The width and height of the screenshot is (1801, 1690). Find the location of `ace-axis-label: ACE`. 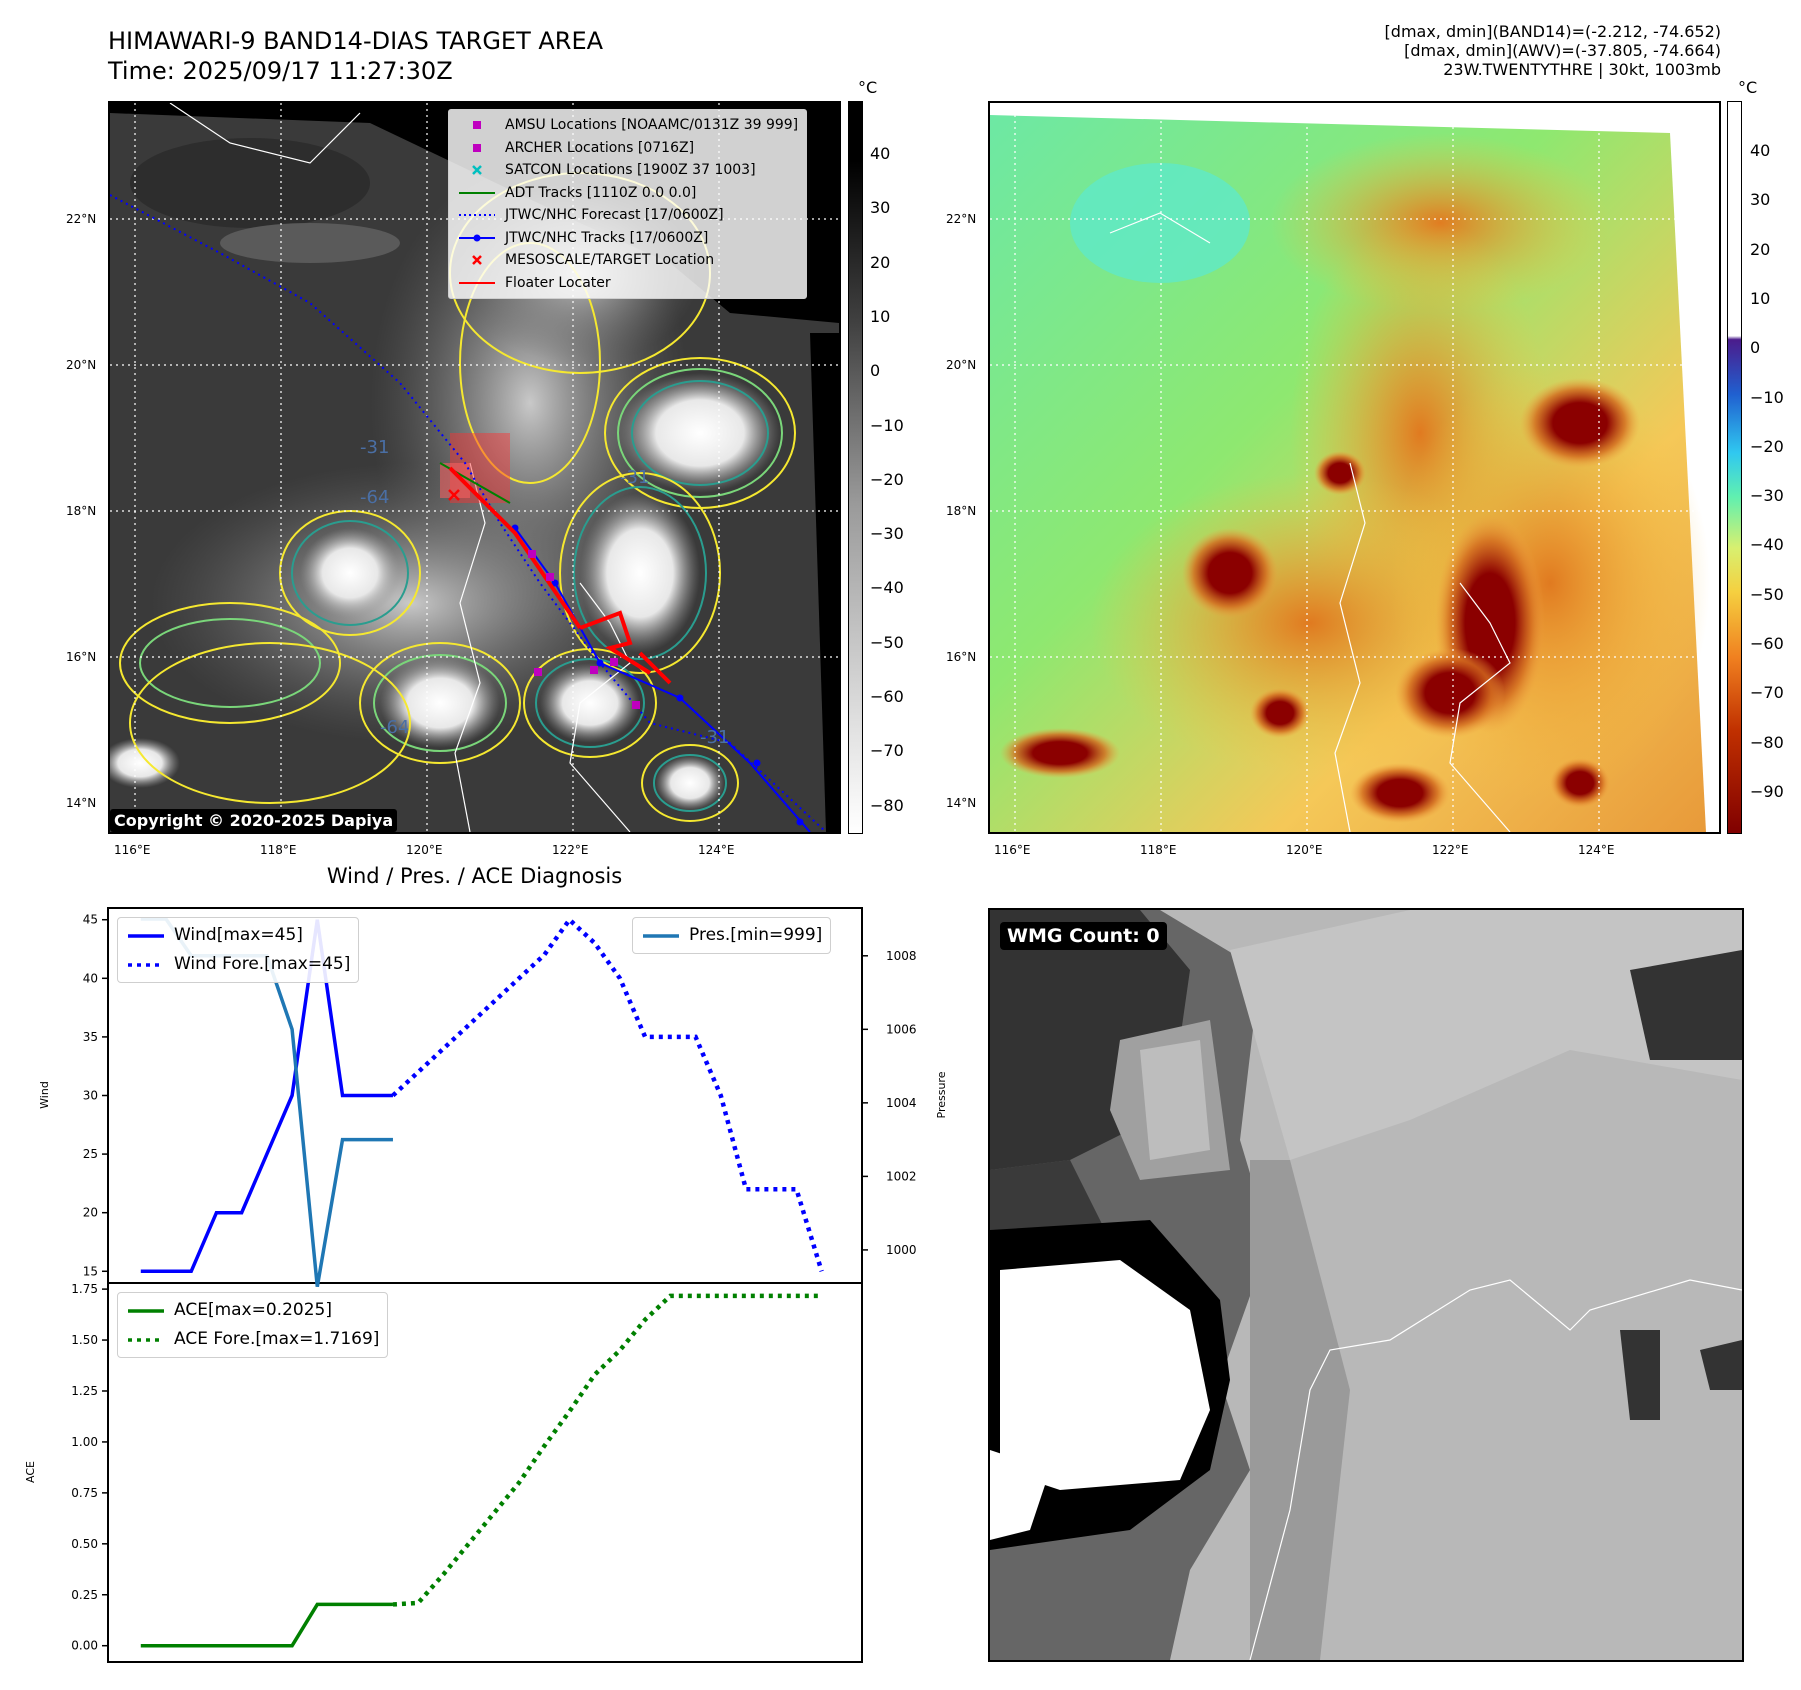

ace-axis-label: ACE is located at coordinates (30, 1472).